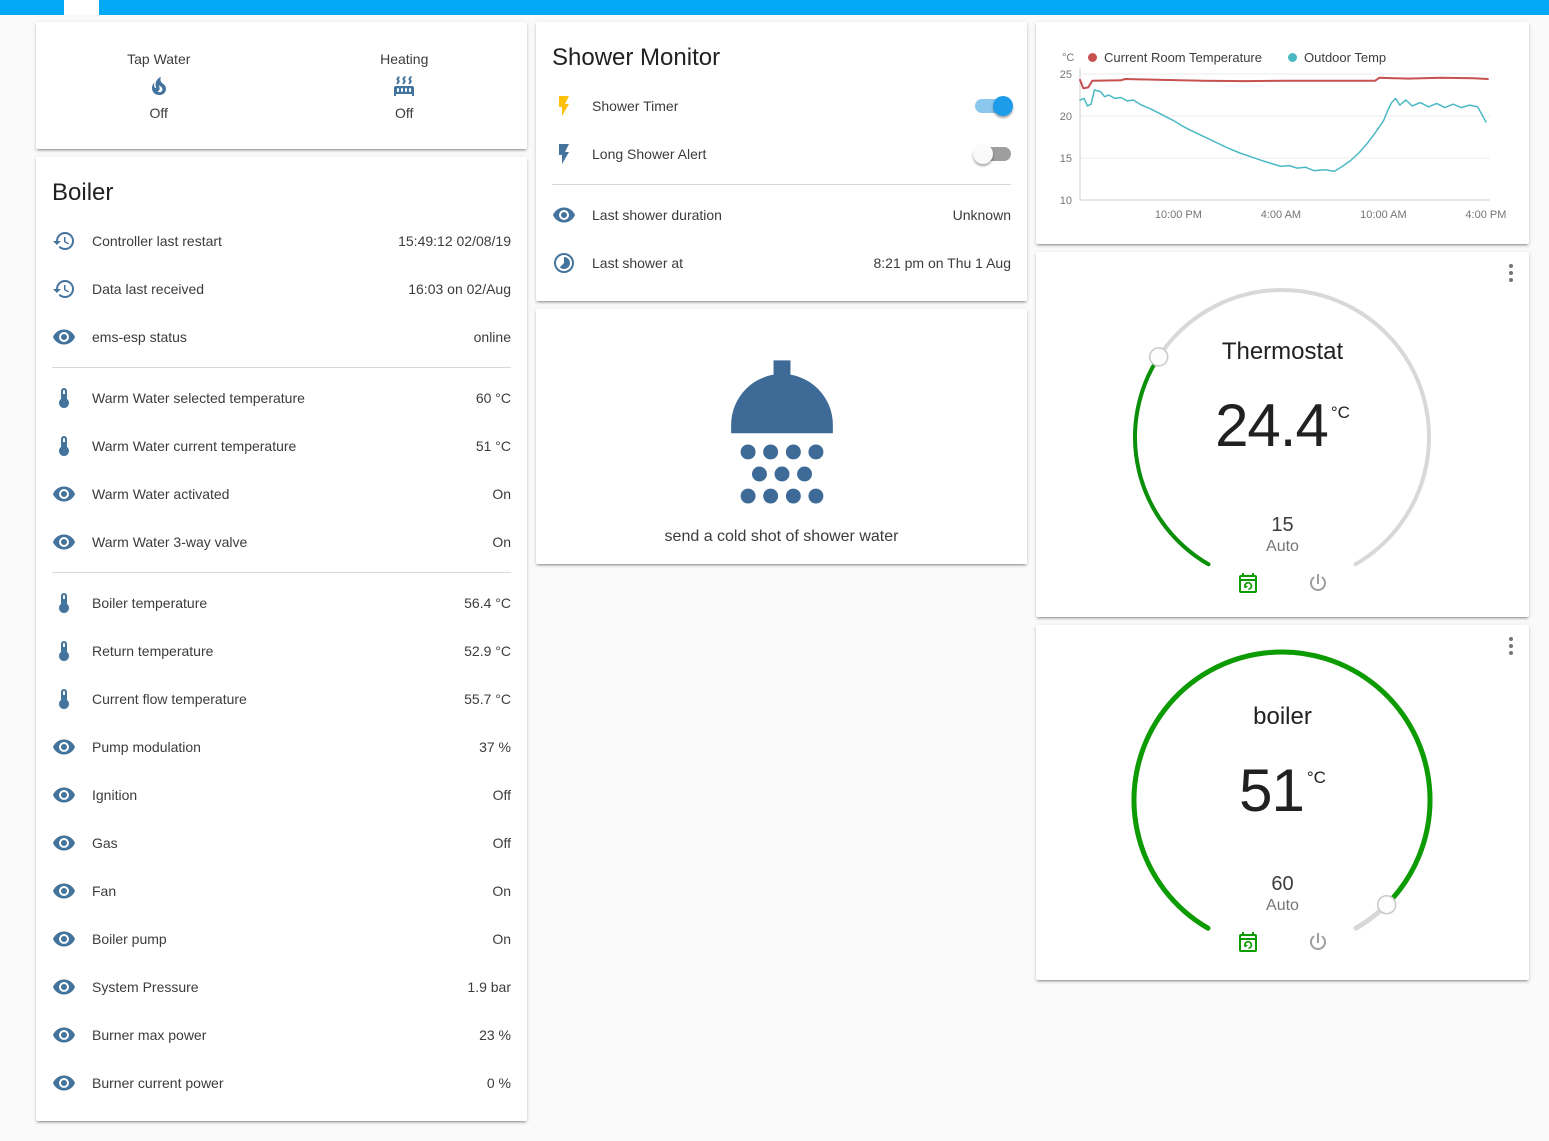 The height and width of the screenshot is (1141, 1549). What do you see at coordinates (281, 603) in the screenshot?
I see `entity-row-boiler-temperature: Boiler temperature 56.4 °C` at bounding box center [281, 603].